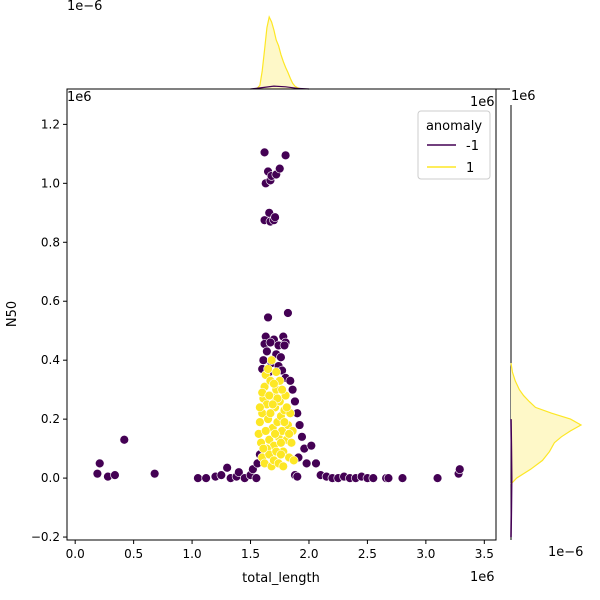 The width and height of the screenshot is (600, 600). I want to click on y-offset-text: 1e6, so click(79, 97).